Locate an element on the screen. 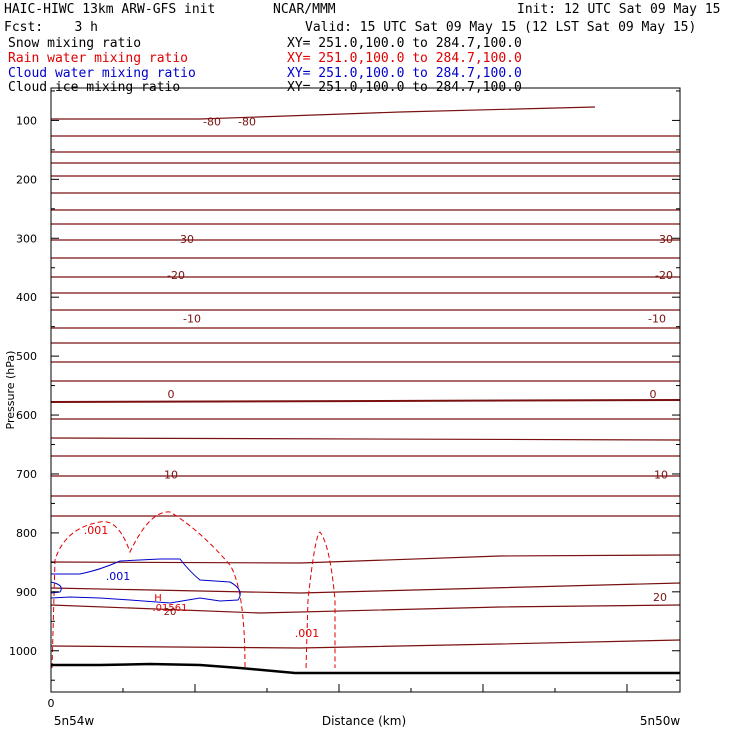 The height and width of the screenshot is (740, 740). contour-label-10-right: 10 is located at coordinates (661, 475).